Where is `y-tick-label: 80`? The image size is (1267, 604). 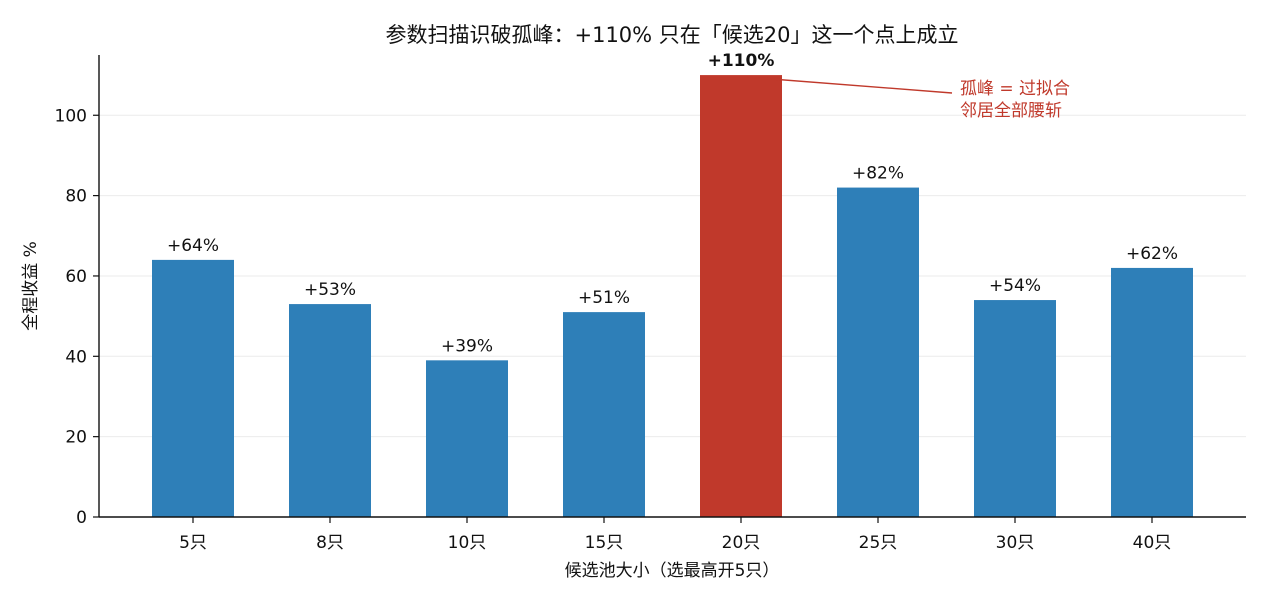 y-tick-label: 80 is located at coordinates (76, 197).